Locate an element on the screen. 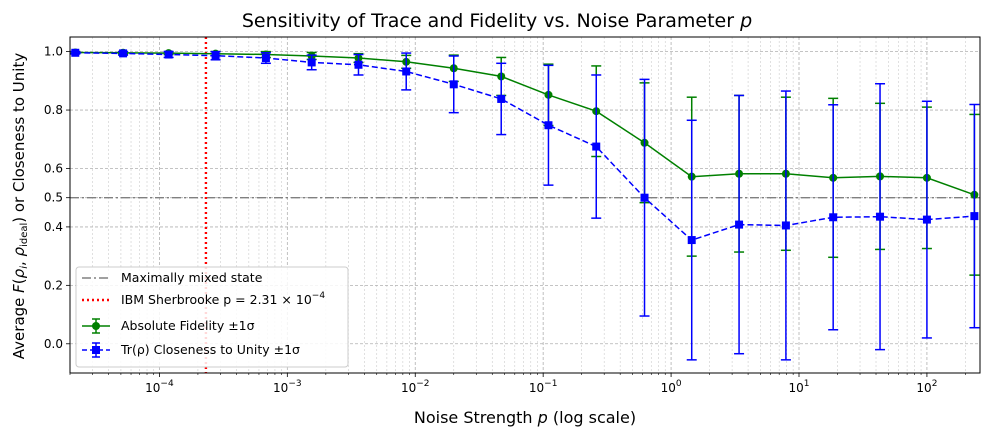  y-tick-label: 0.2 is located at coordinates (53, 285).